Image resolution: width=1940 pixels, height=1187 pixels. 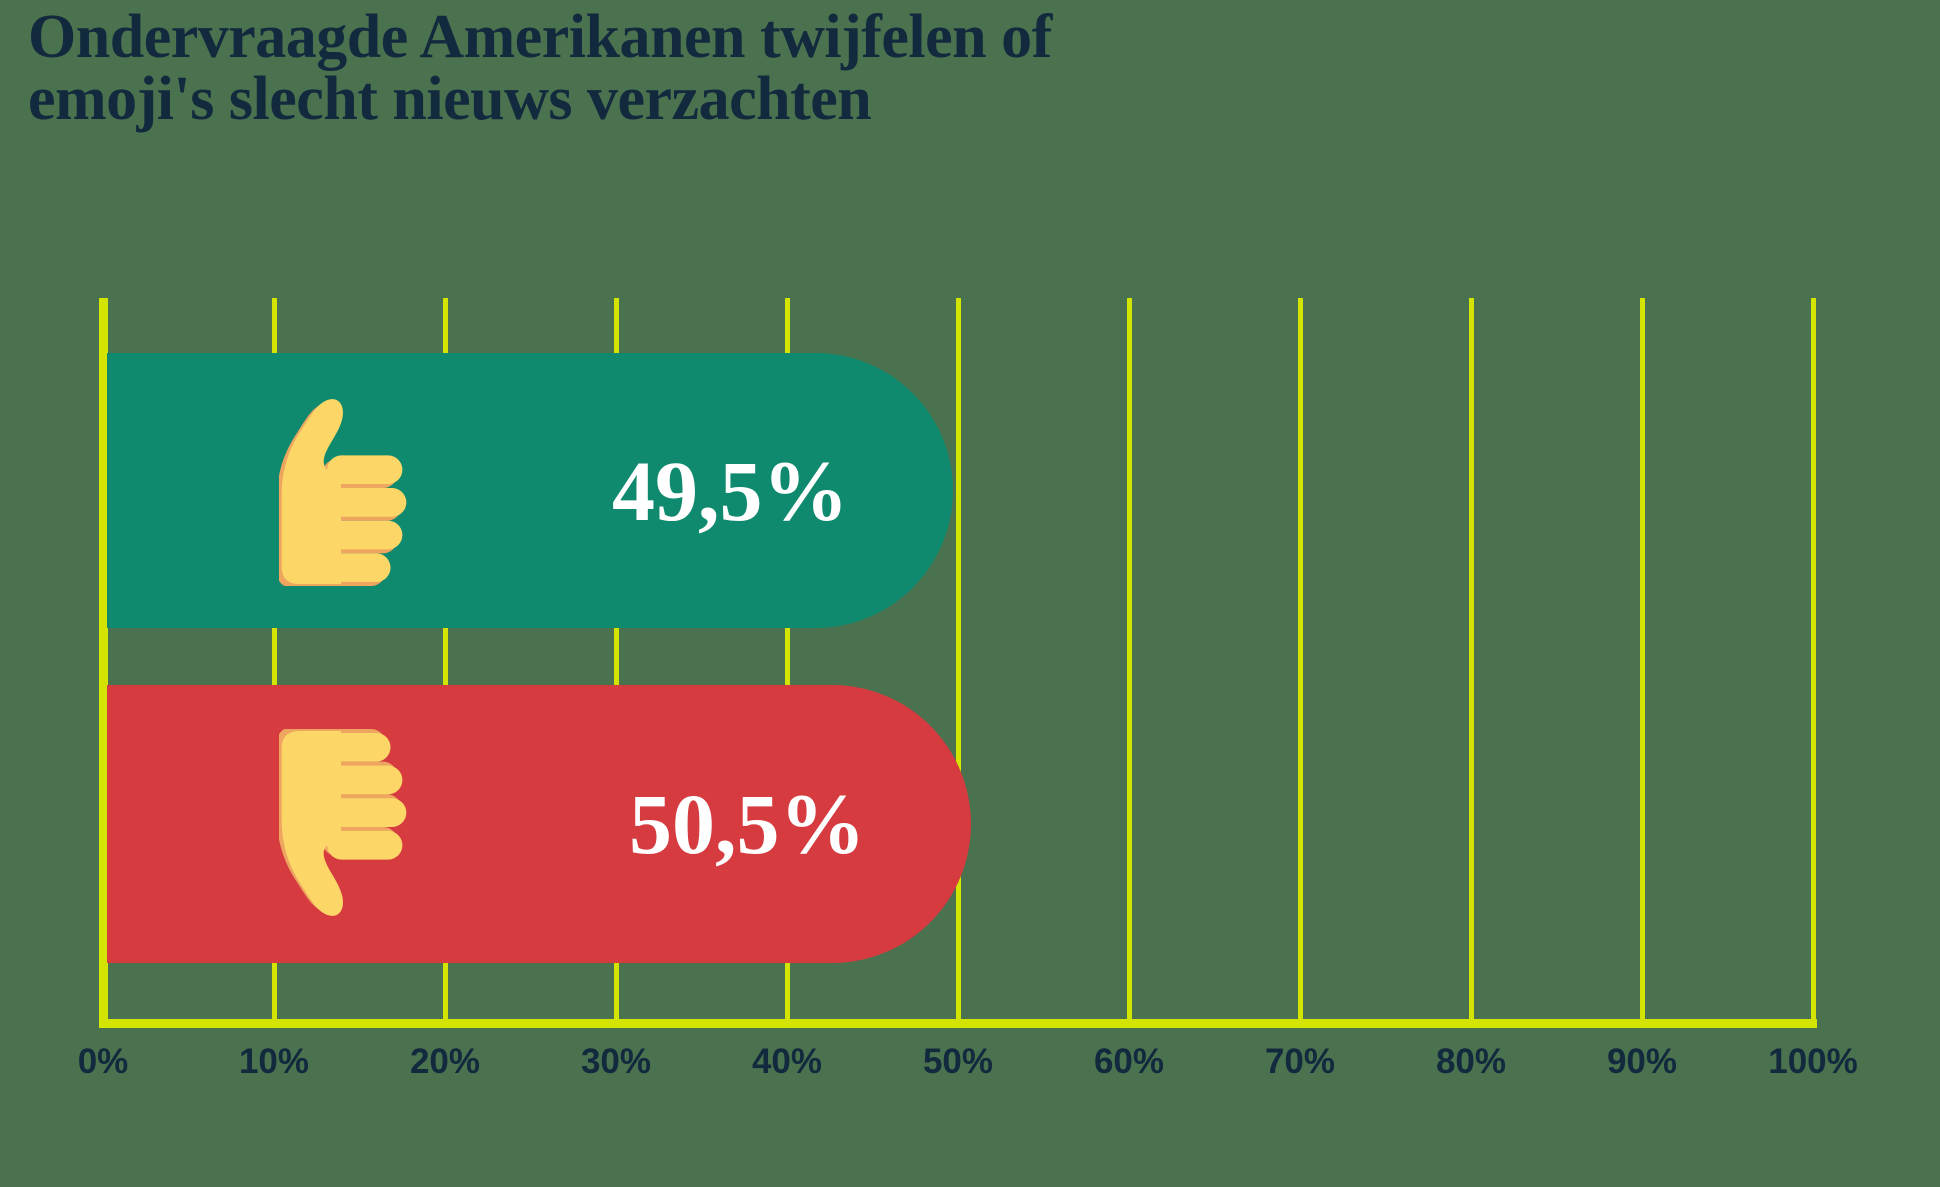 What do you see at coordinates (539, 824) in the screenshot?
I see `bar-thumbs-down: 50,5%` at bounding box center [539, 824].